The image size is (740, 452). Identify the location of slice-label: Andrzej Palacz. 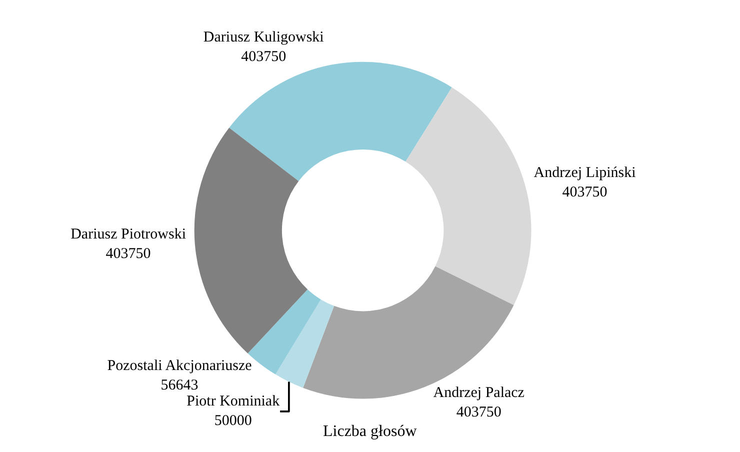
(479, 392).